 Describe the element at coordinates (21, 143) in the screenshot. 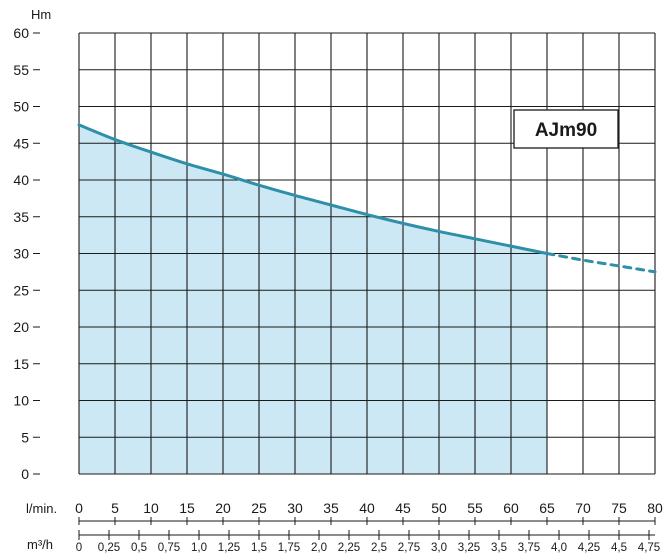

I see `y-tick-label: 45` at that location.